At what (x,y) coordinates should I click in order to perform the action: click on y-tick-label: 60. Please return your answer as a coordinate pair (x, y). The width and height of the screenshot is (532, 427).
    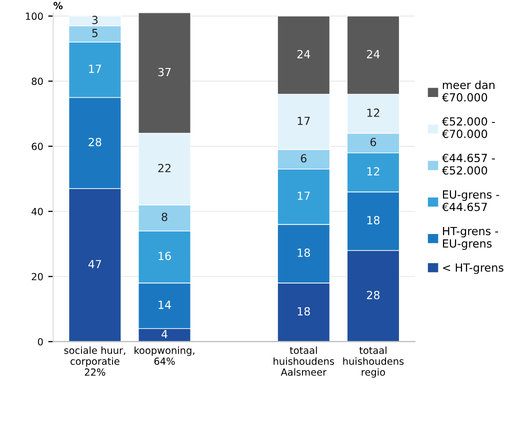
    Looking at the image, I should click on (37, 146).